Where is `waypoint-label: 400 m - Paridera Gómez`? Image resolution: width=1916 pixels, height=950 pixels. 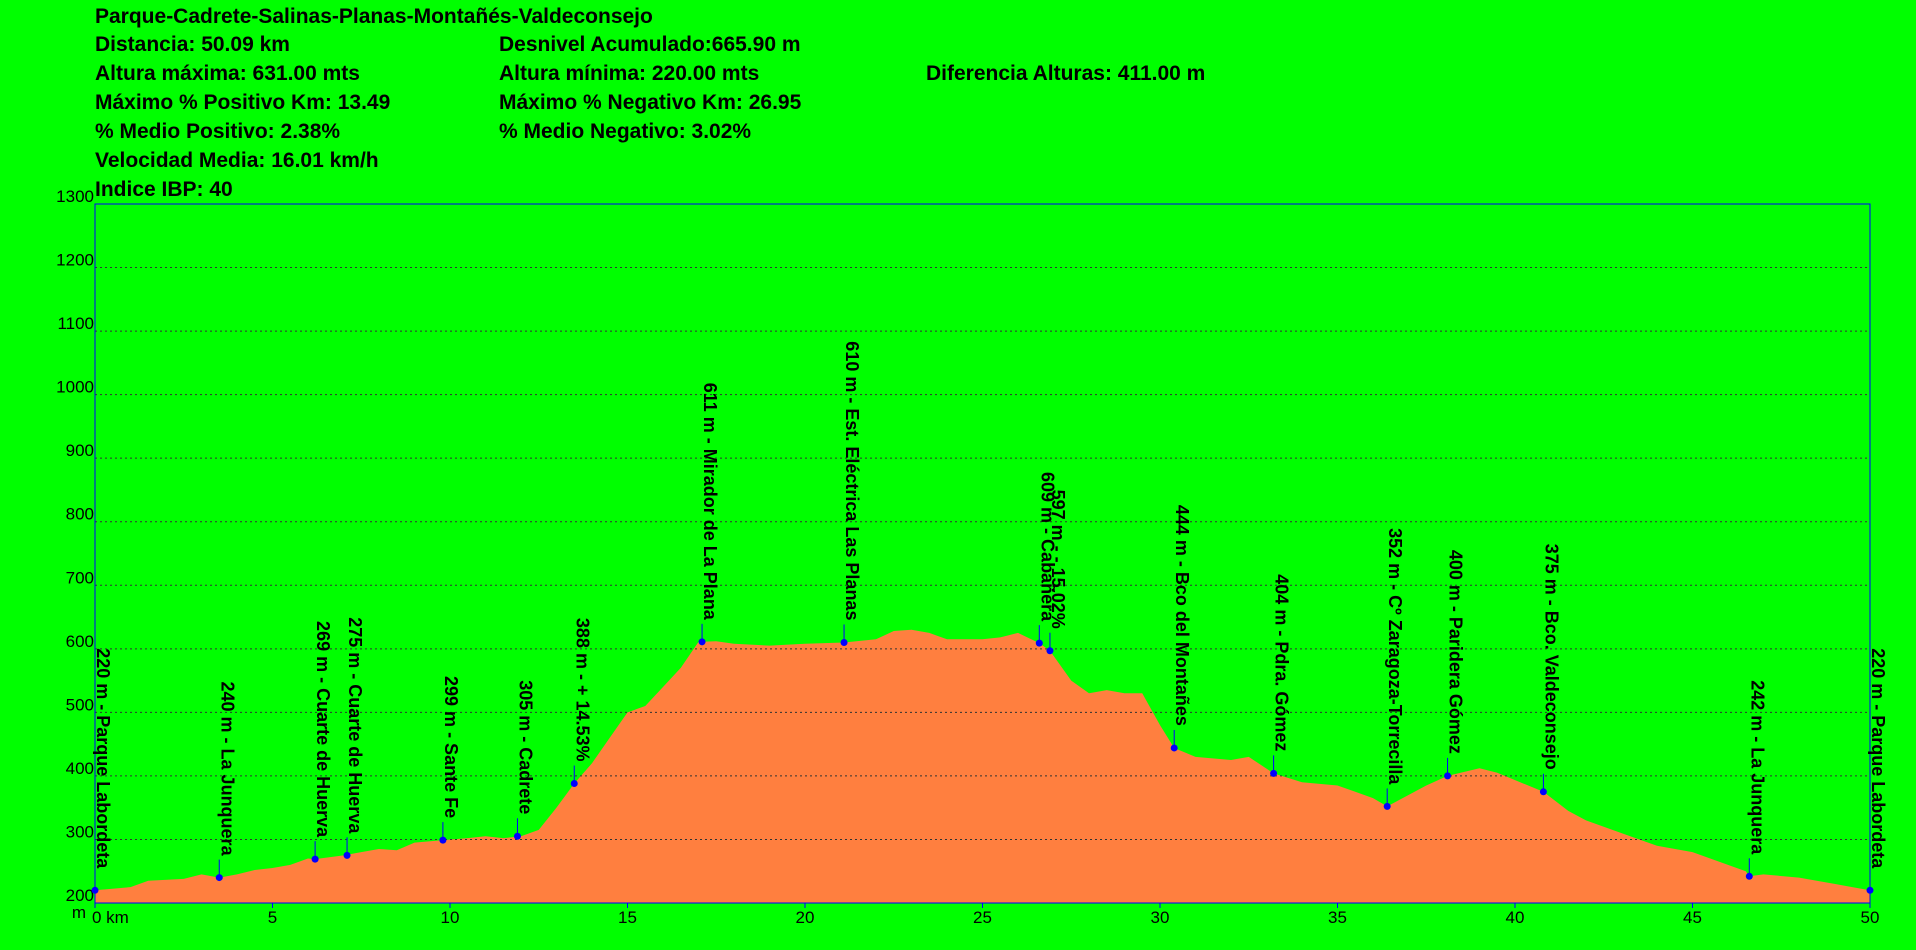
waypoint-label: 400 m - Paridera Gómez is located at coordinates (1456, 652).